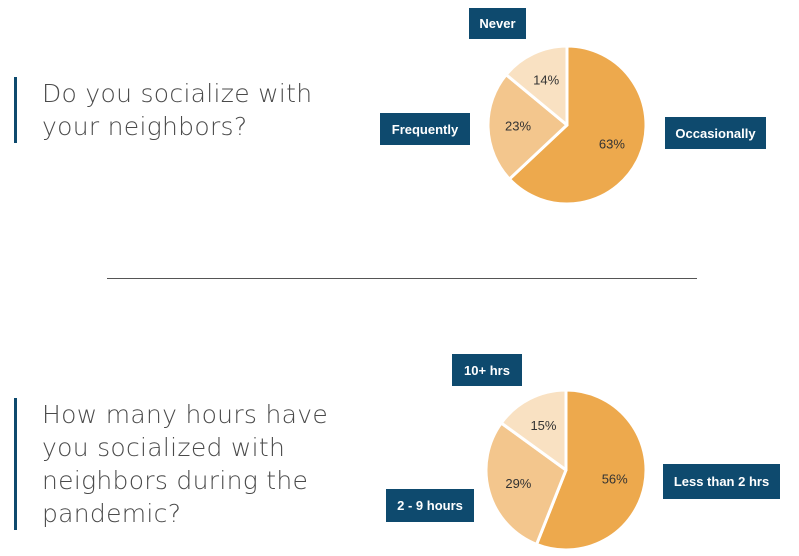  I want to click on question-line: pandemic?, so click(112, 513).